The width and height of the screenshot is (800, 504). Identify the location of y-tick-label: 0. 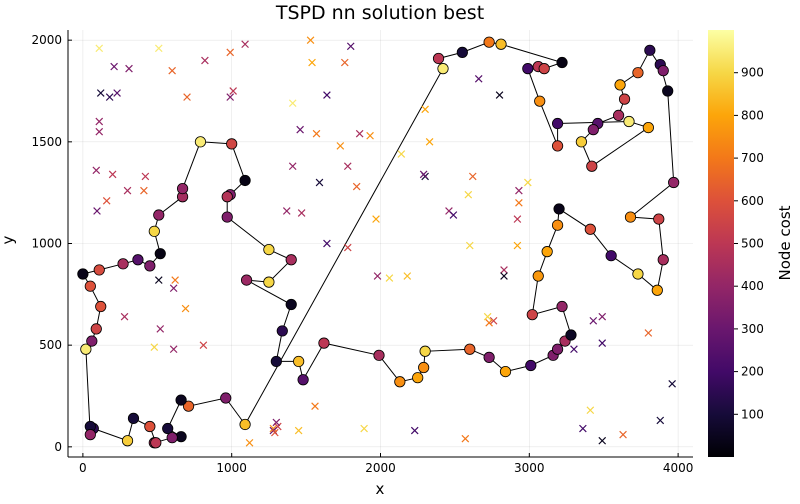
(58, 447).